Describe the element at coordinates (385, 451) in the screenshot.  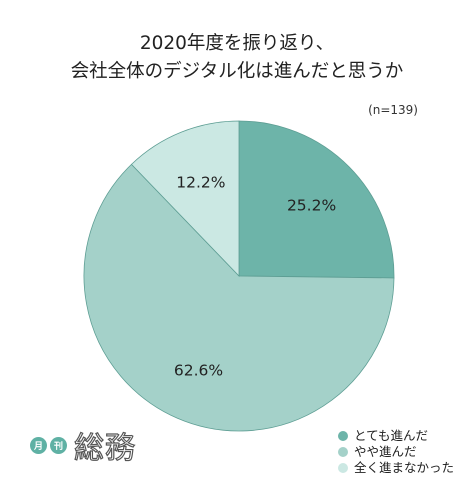
I see `legend-label-1: やや進んだ` at that location.